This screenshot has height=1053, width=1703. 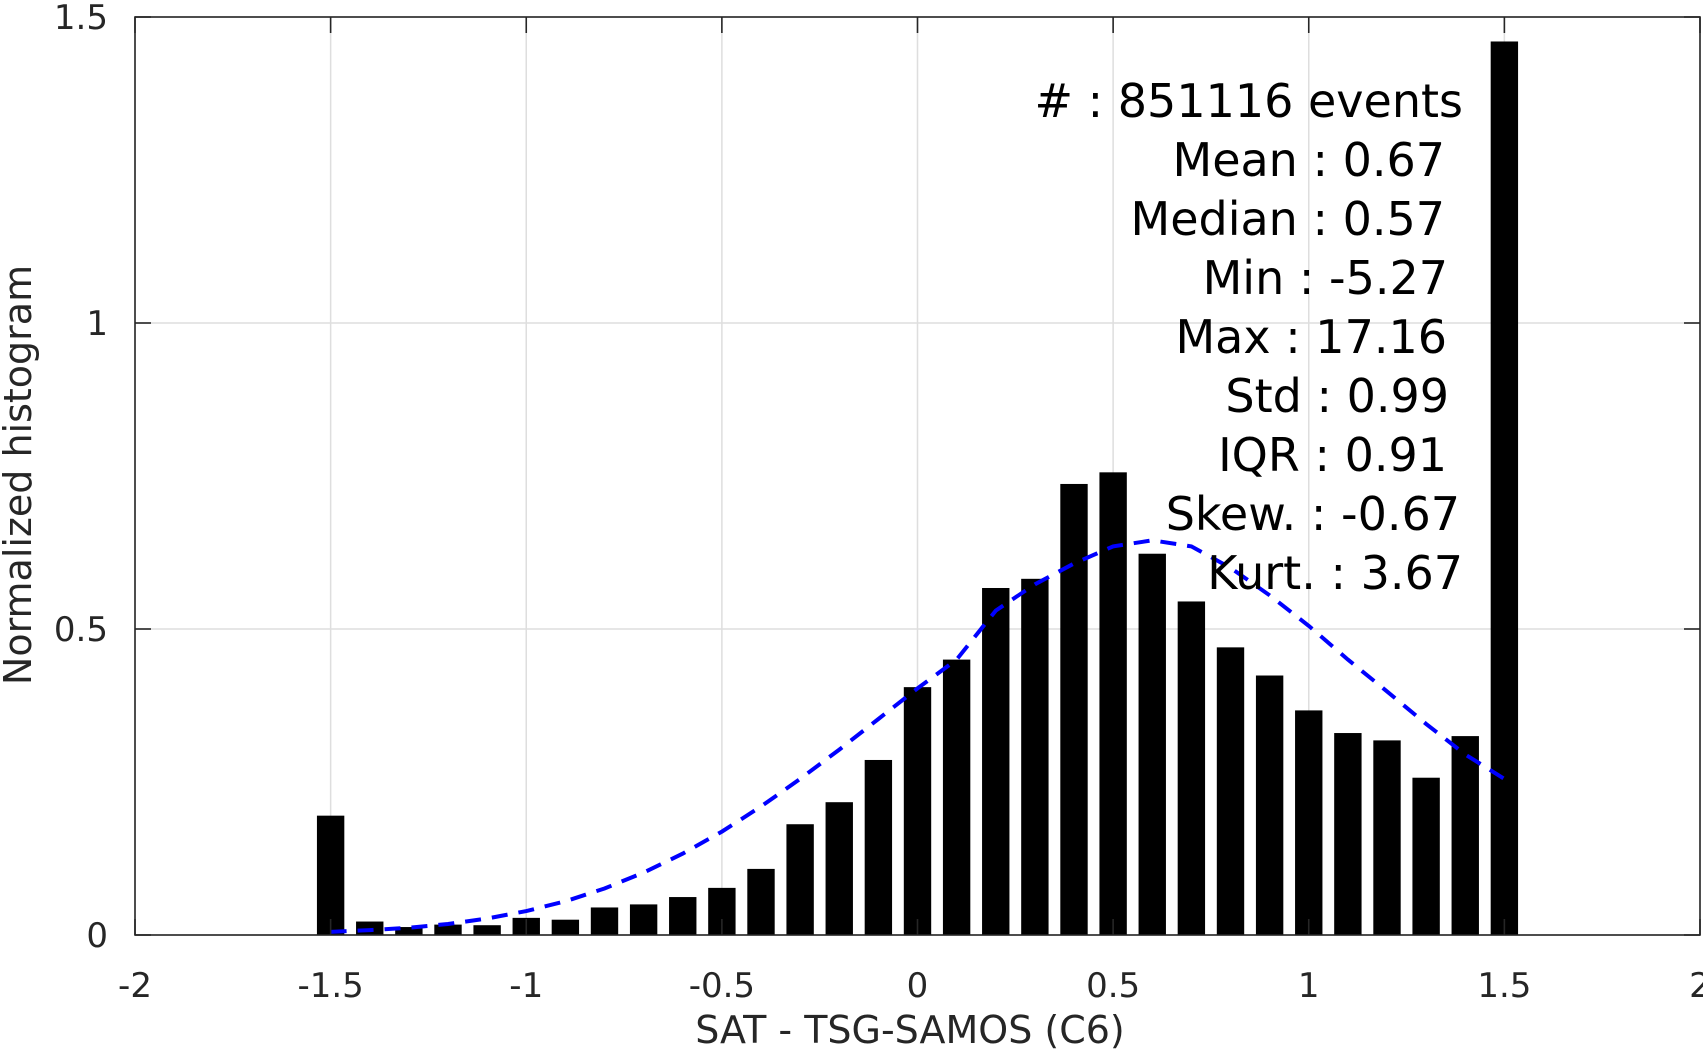 I want to click on y-tick-label: 1.5, so click(x=81, y=19).